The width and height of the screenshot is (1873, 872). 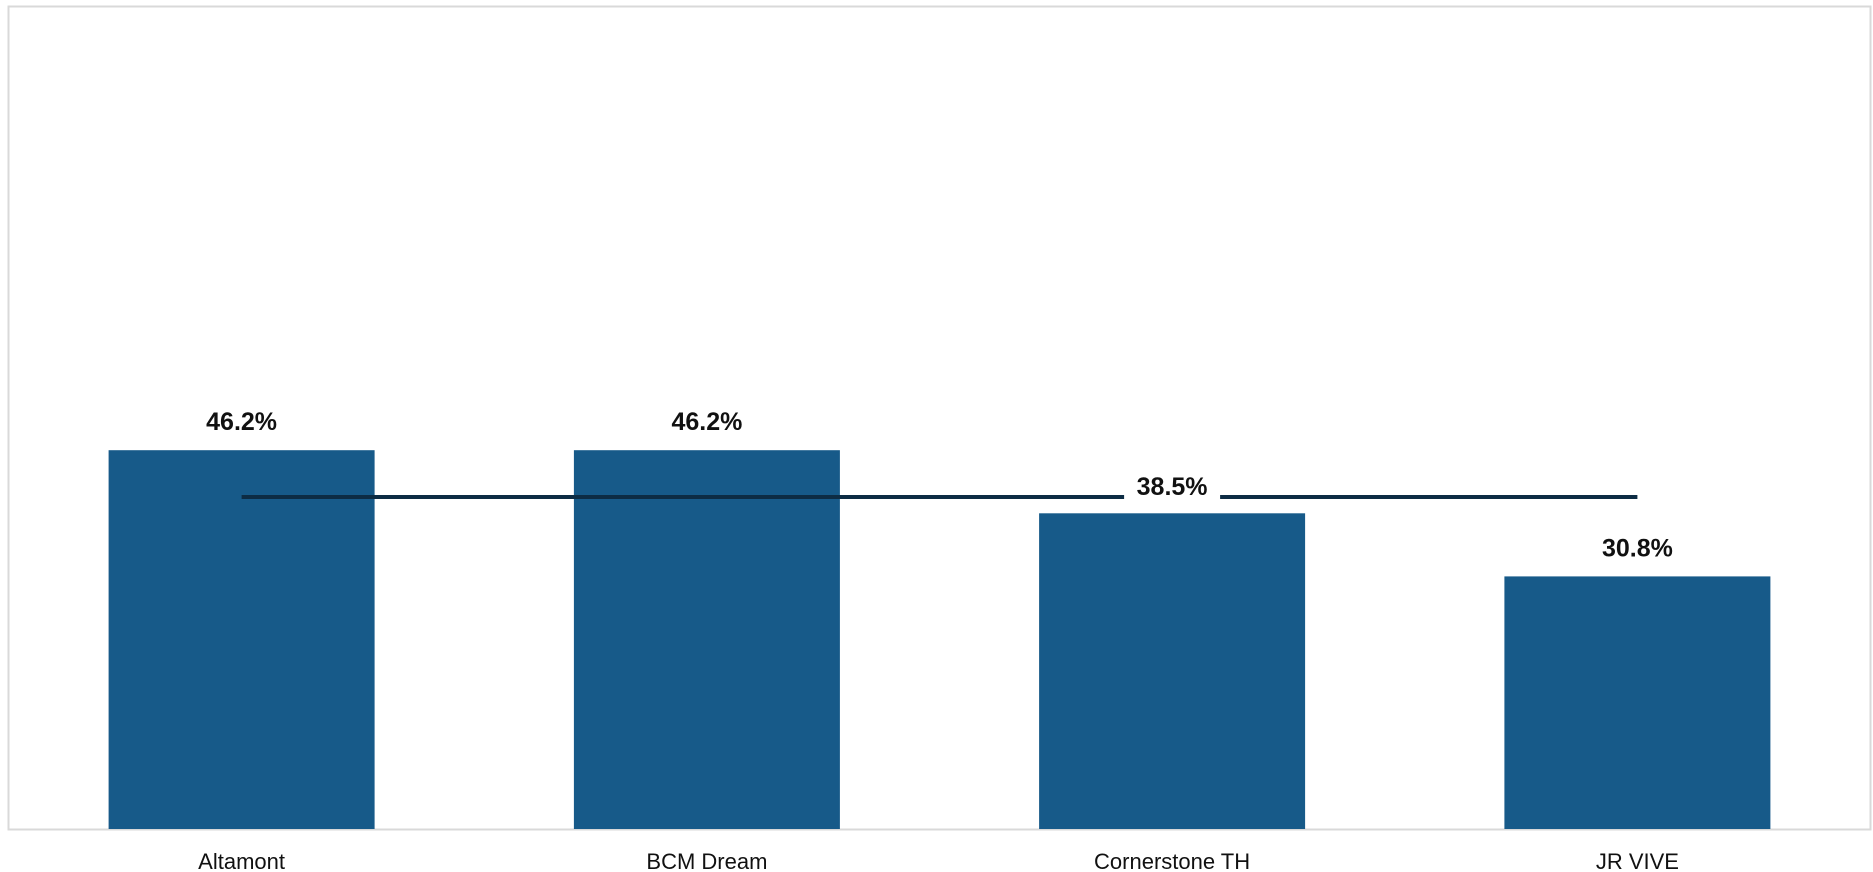 I want to click on category-label: JR VIVE, so click(x=1637, y=860).